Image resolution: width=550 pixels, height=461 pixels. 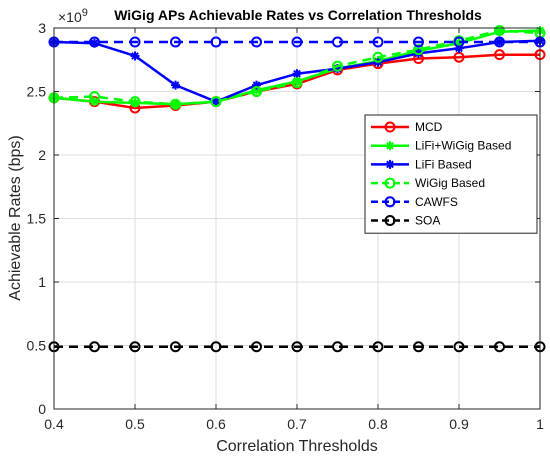 I want to click on legend-label-mcd: MCD, so click(x=429, y=127).